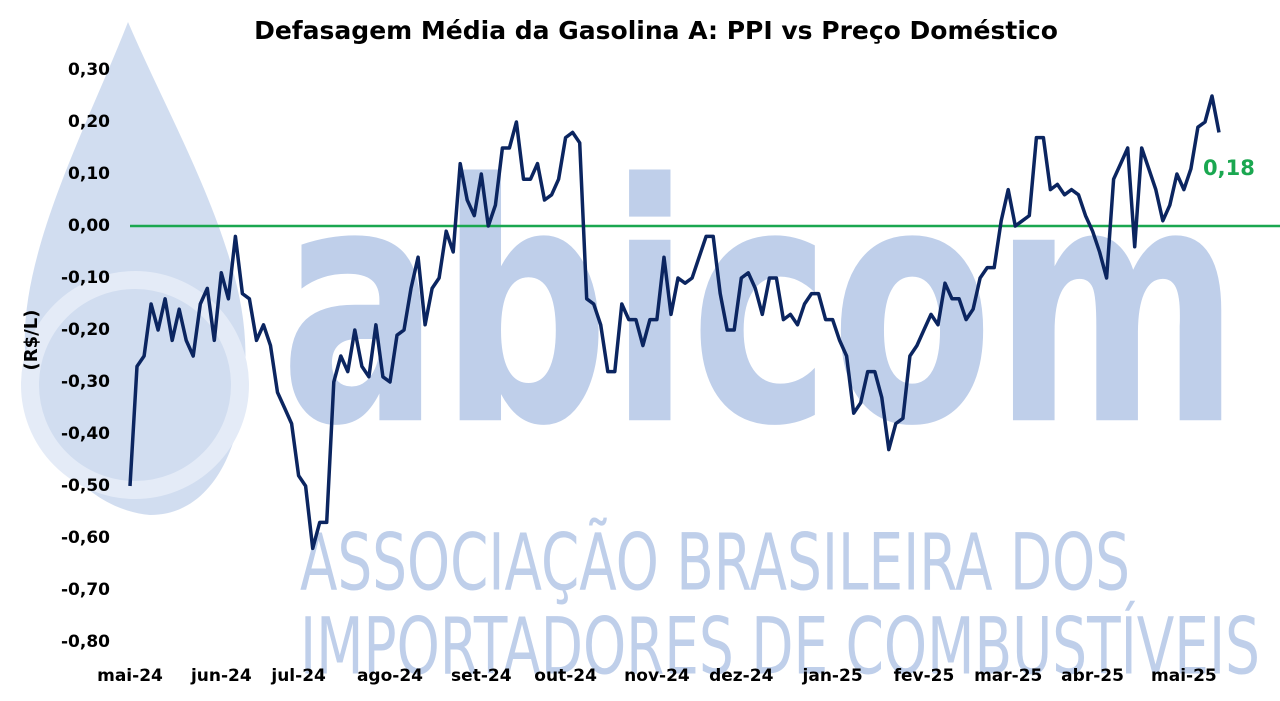 This screenshot has width=1280, height=701. Describe the element at coordinates (85, 382) in the screenshot. I see `y-tick-label: -0,30` at that location.